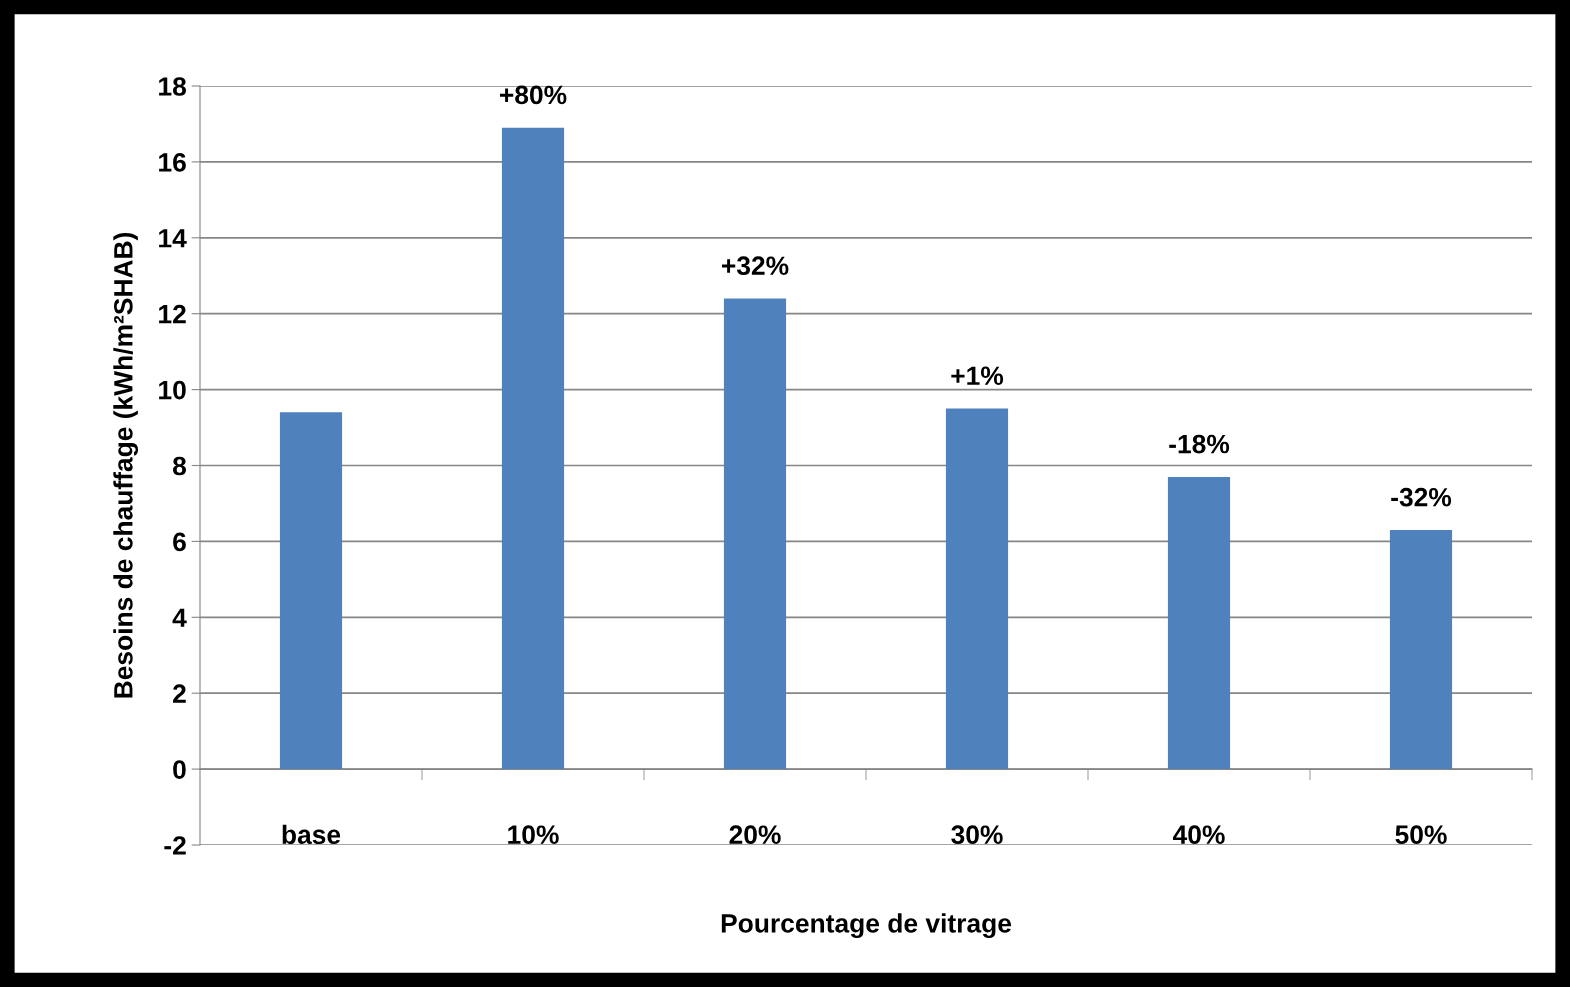 The image size is (1570, 987). I want to click on y-tick-label: -2, so click(175, 845).